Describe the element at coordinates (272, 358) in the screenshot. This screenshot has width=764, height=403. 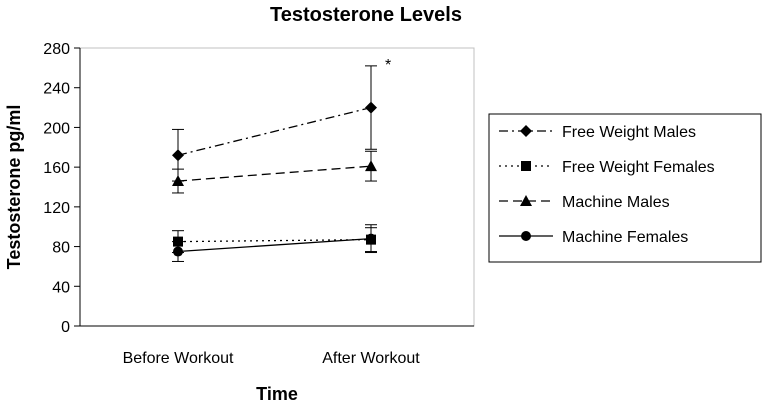
I see `x-axis-ticks: Before Workout After Workout` at that location.